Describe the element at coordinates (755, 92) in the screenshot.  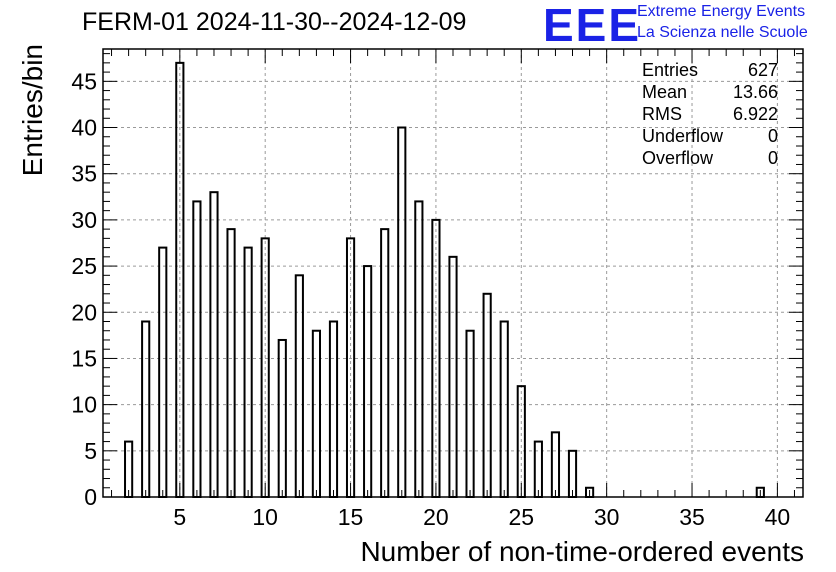
I see `stats-value: 13.66` at that location.